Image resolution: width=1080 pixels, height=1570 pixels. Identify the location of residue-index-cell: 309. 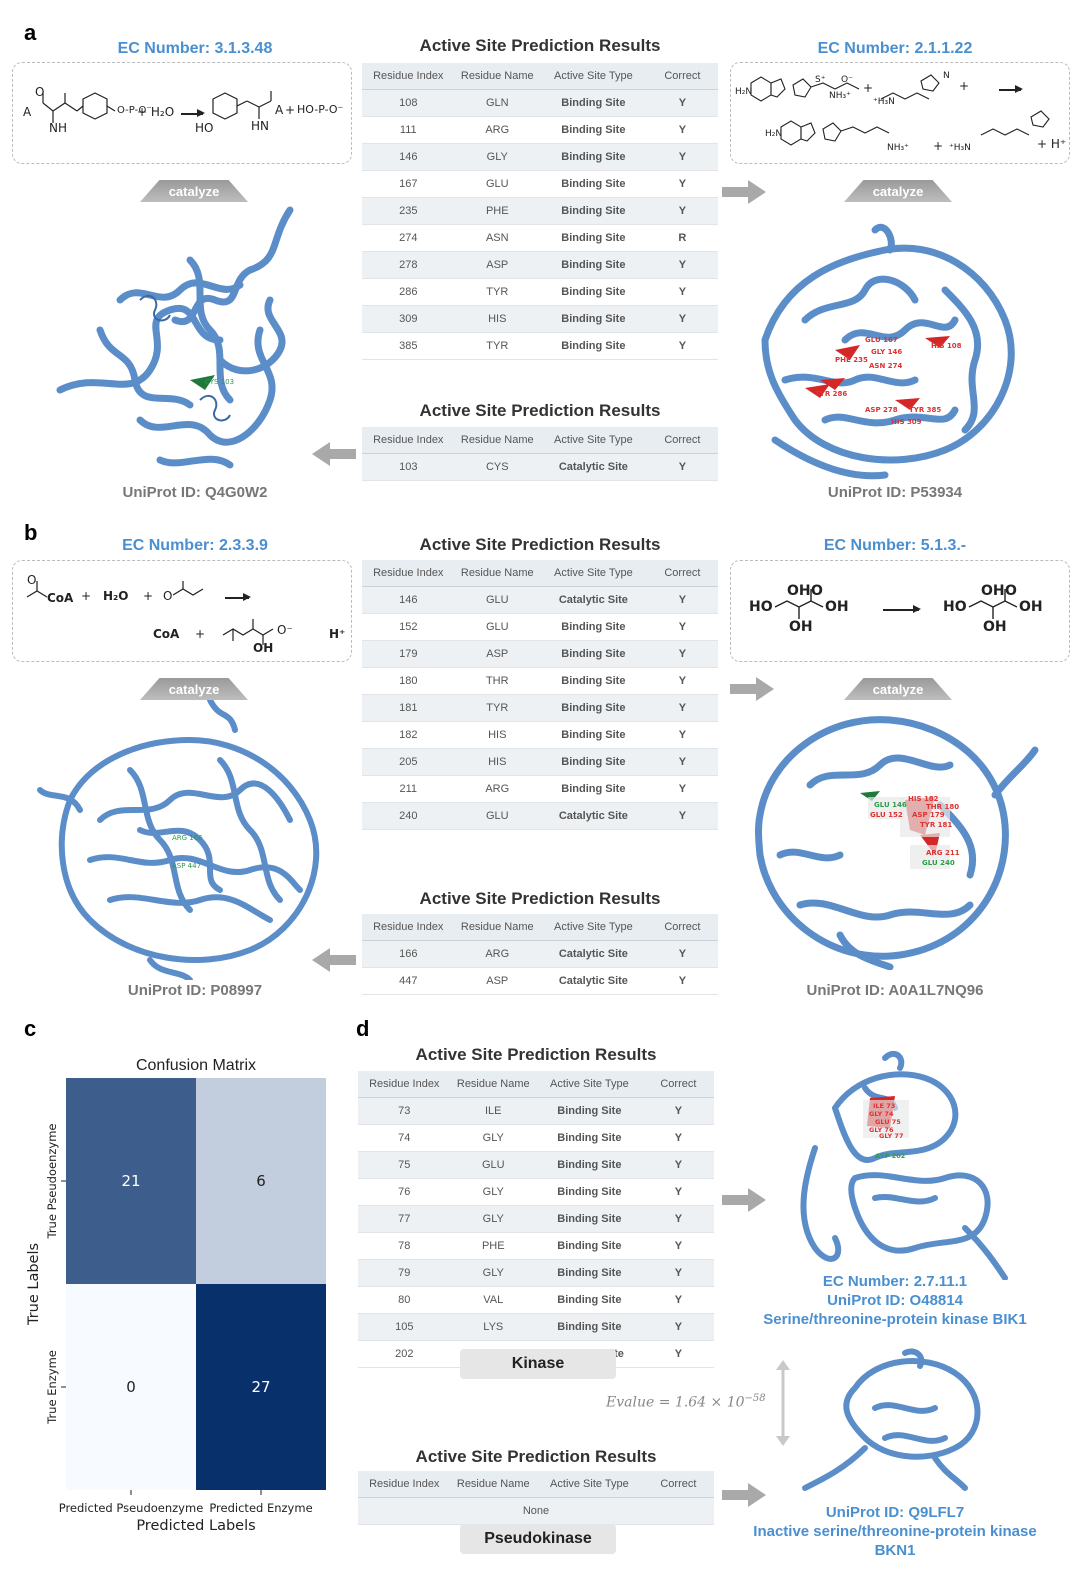
(408, 319).